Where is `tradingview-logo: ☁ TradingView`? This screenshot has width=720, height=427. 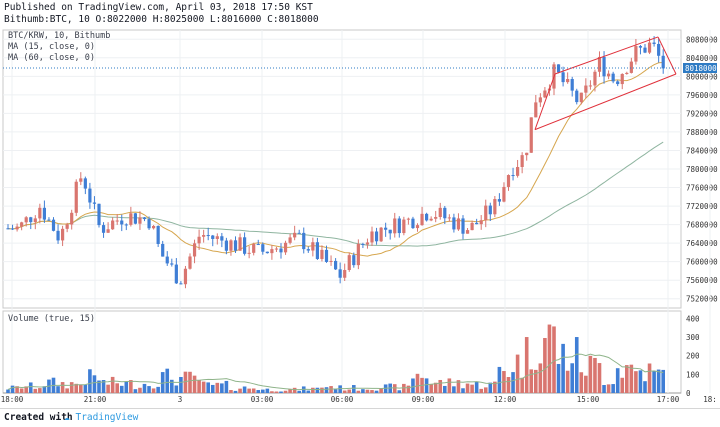 tradingview-logo: ☁ TradingView is located at coordinates (101, 417).